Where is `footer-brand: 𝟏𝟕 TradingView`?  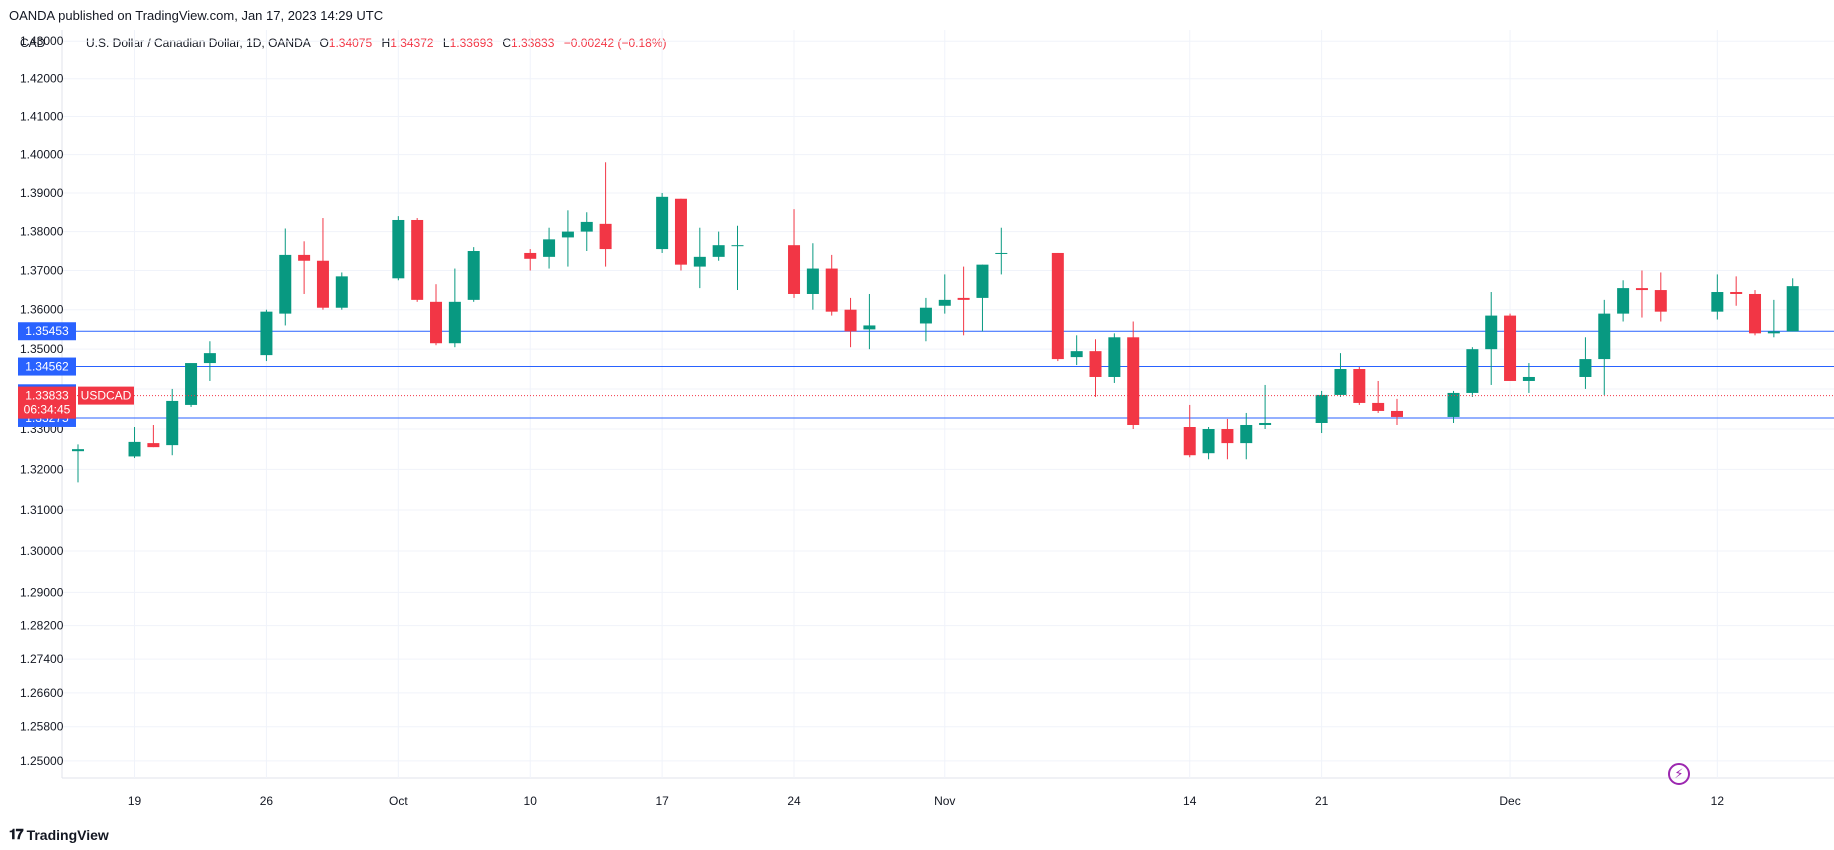 footer-brand: 𝟏𝟕 TradingView is located at coordinates (59, 834).